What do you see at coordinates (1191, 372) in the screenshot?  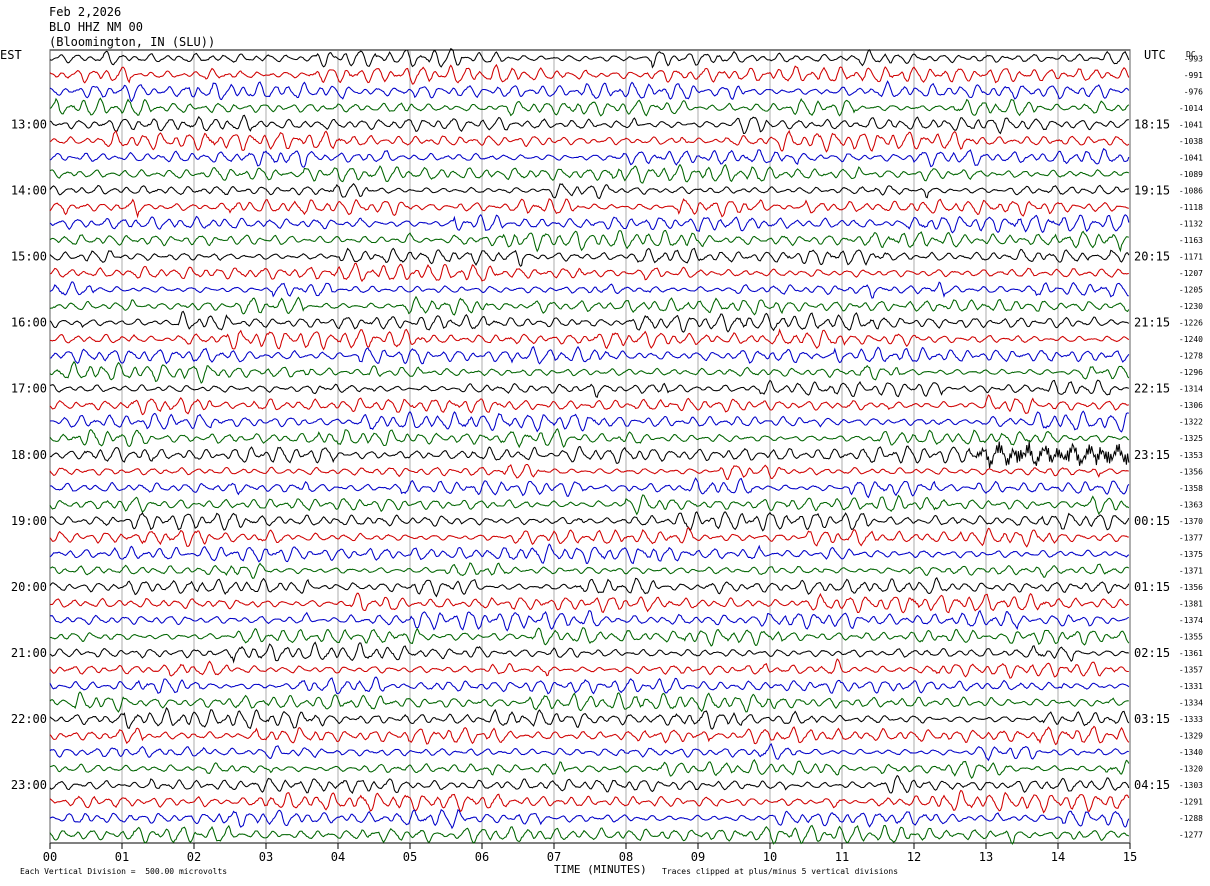 I see `dc-offset-label: -1296` at bounding box center [1191, 372].